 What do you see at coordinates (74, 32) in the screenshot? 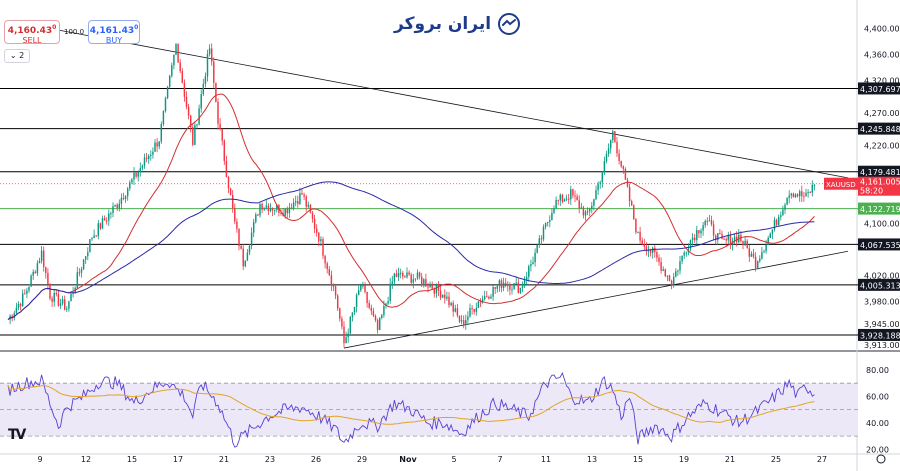
I see `quantity-value: 100.0` at bounding box center [74, 32].